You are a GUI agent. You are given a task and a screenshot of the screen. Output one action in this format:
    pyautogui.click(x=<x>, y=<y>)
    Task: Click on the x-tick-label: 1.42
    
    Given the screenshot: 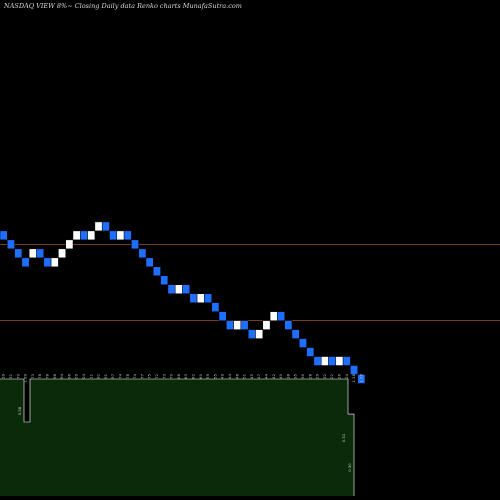 What is the action you would take?
    pyautogui.click(x=273, y=377)
    